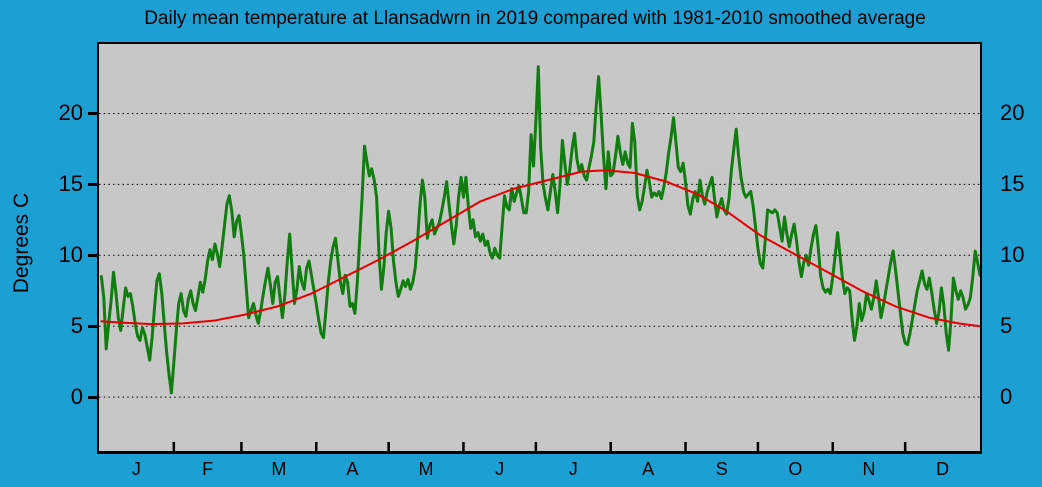 The width and height of the screenshot is (1042, 487). What do you see at coordinates (795, 469) in the screenshot?
I see `month-label-O-10: O` at bounding box center [795, 469].